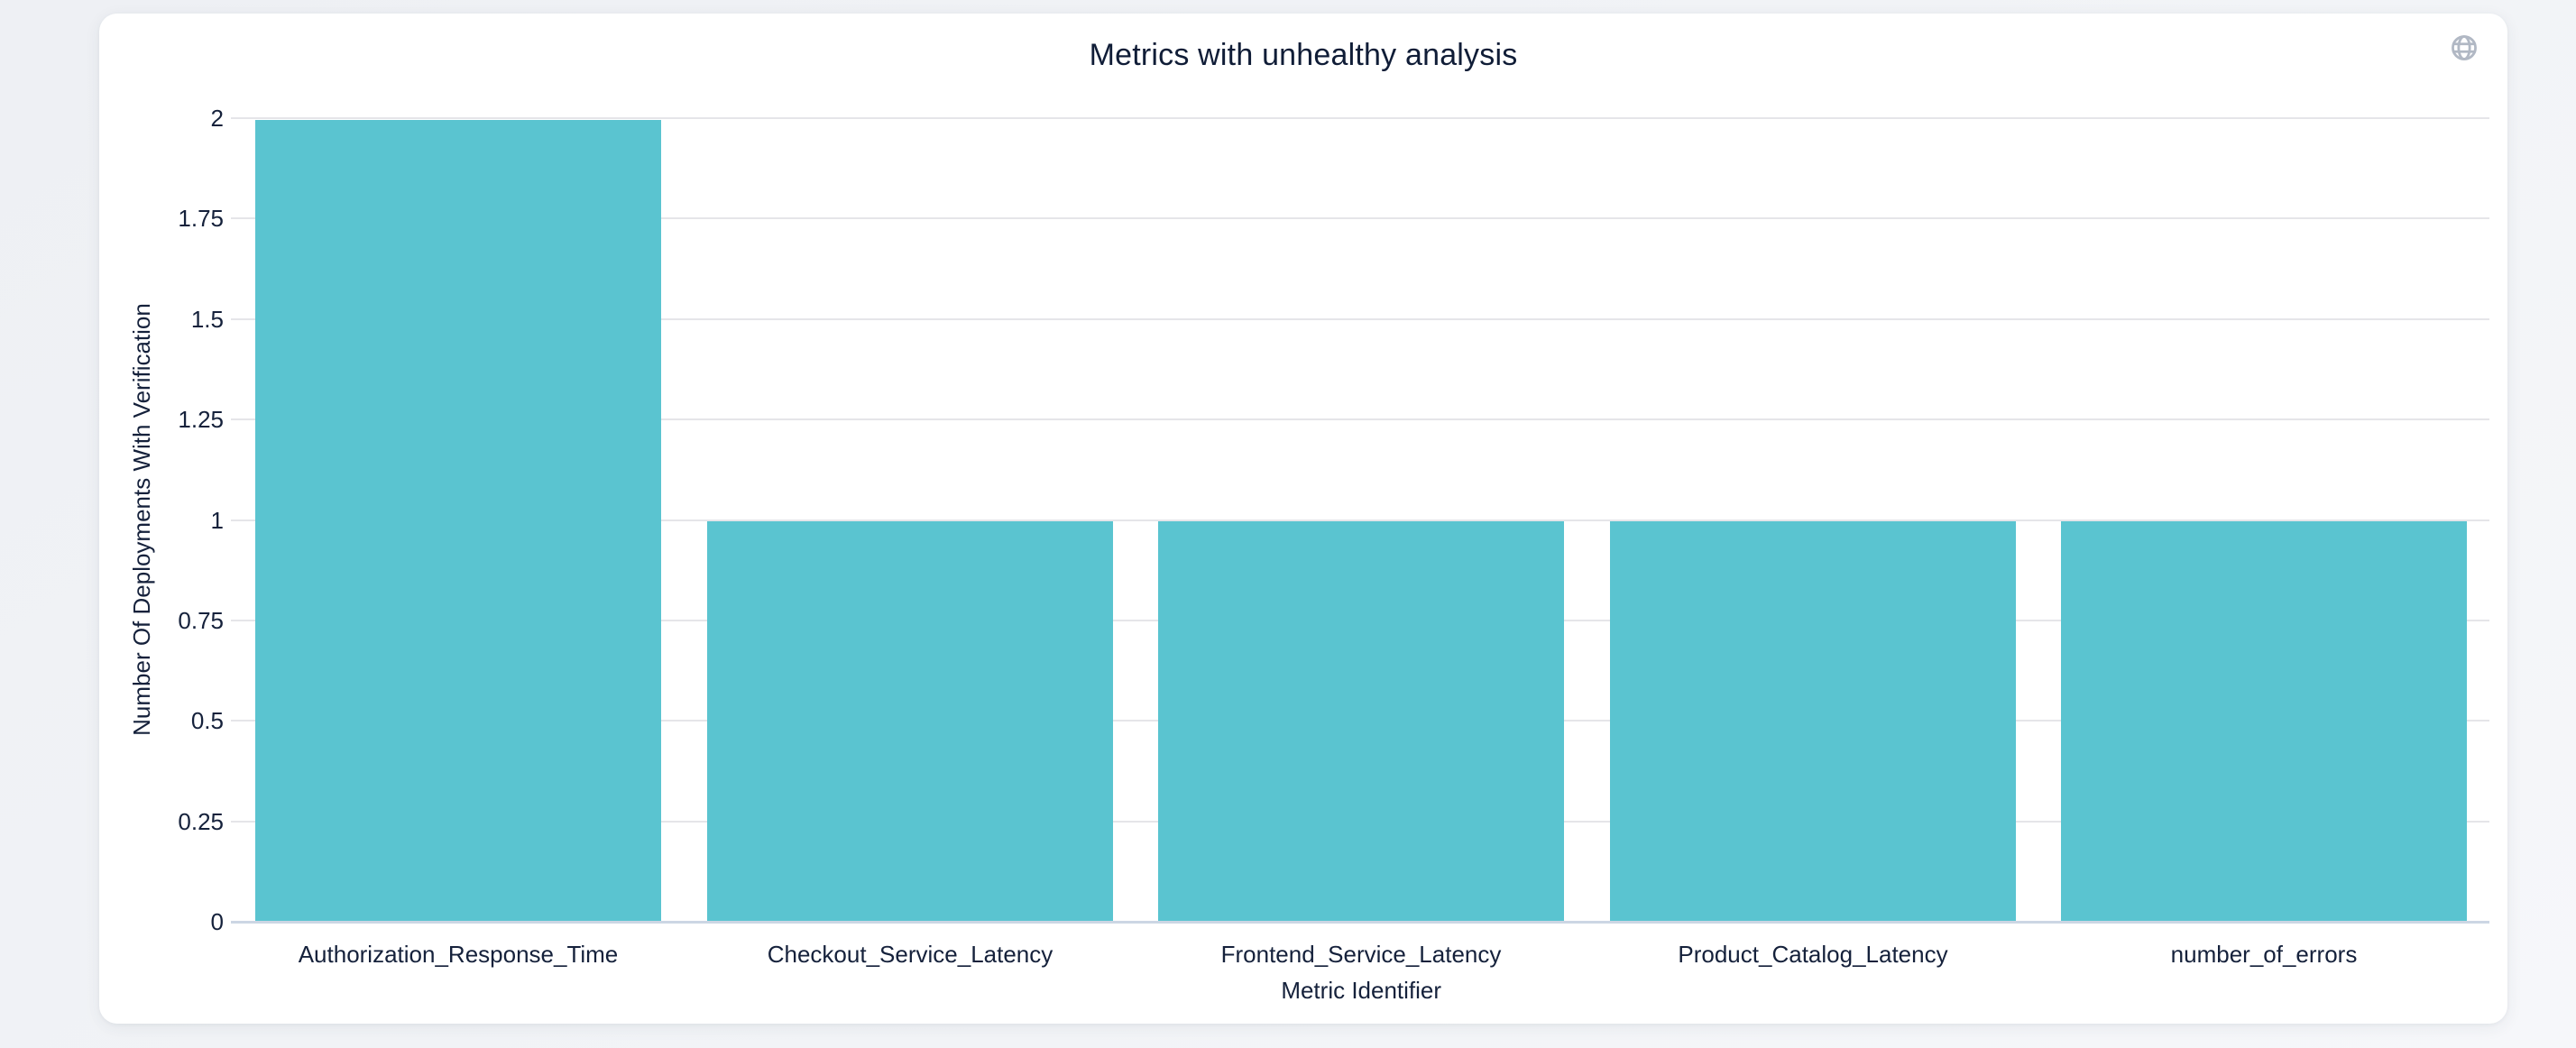  What do you see at coordinates (217, 118) in the screenshot?
I see `y-tick-label: 2` at bounding box center [217, 118].